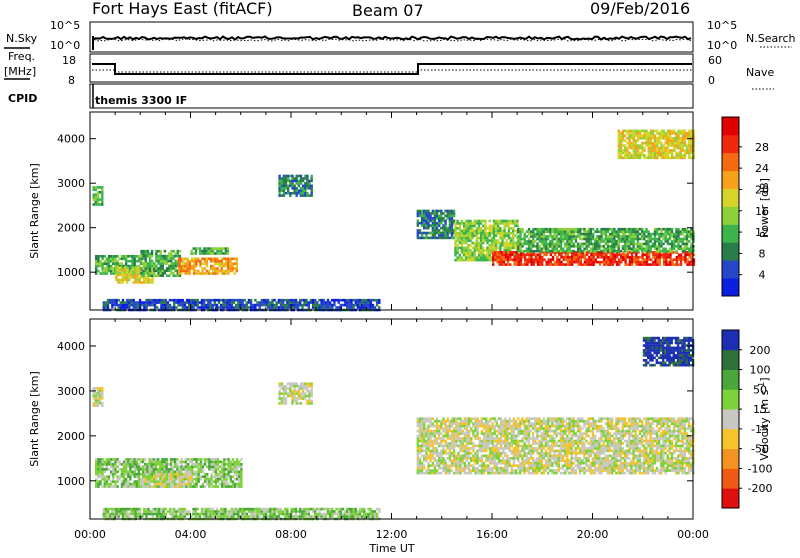 This screenshot has height=558, width=800. Describe the element at coordinates (392, 38) in the screenshot. I see `noise-sky-line` at that location.